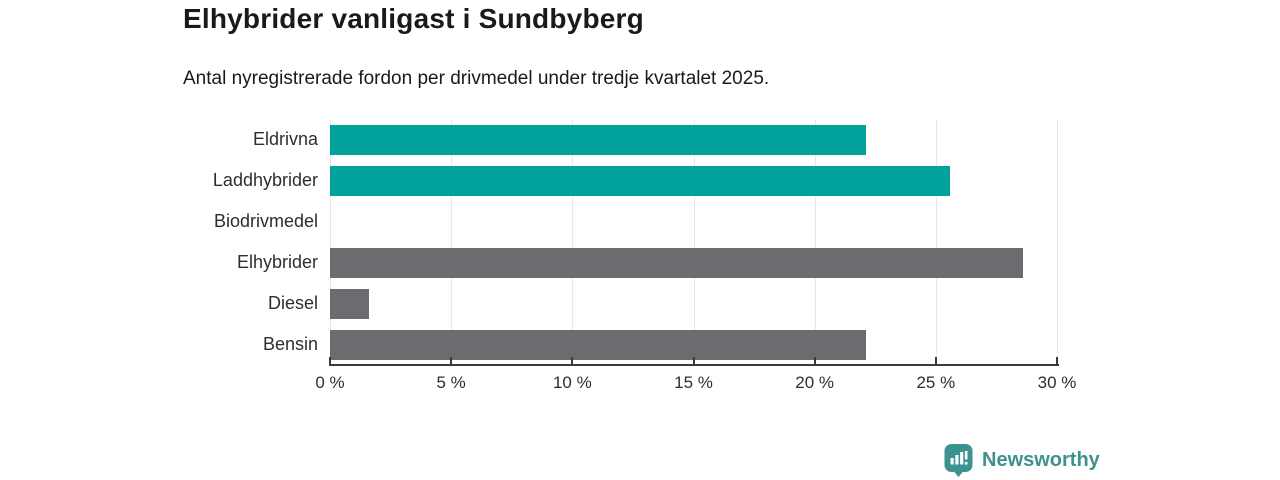 The width and height of the screenshot is (1280, 480). What do you see at coordinates (330, 382) in the screenshot?
I see `x-axis-tick-label-0: 0 %` at bounding box center [330, 382].